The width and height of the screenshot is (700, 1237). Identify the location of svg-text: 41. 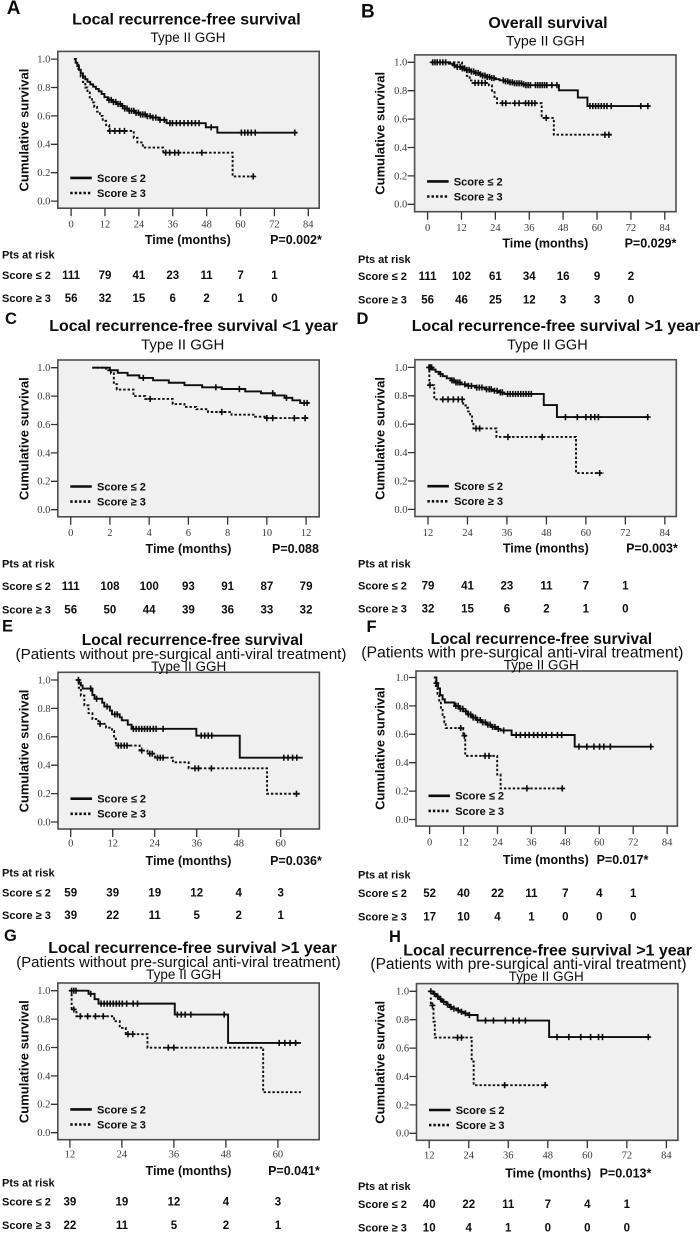
(467, 587).